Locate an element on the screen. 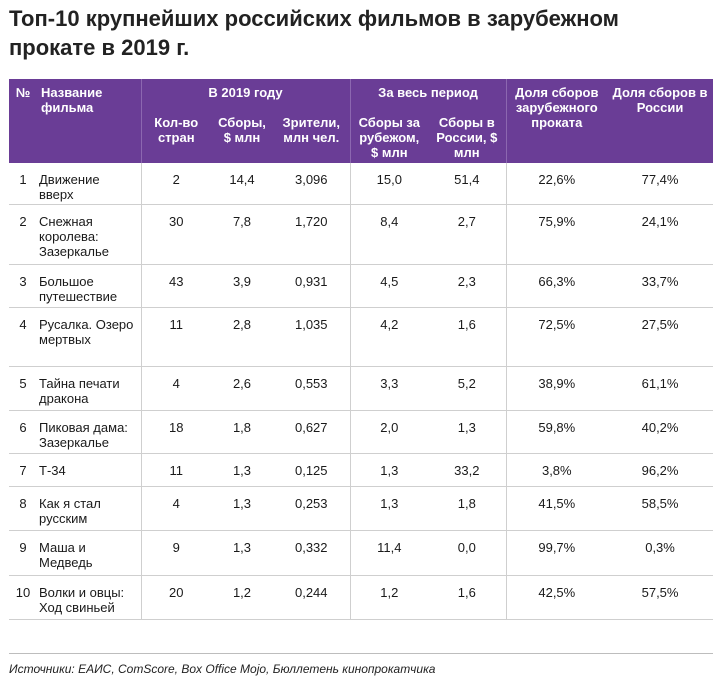 This screenshot has width=728, height=689. row-box-2019: 3,9 is located at coordinates (242, 286).